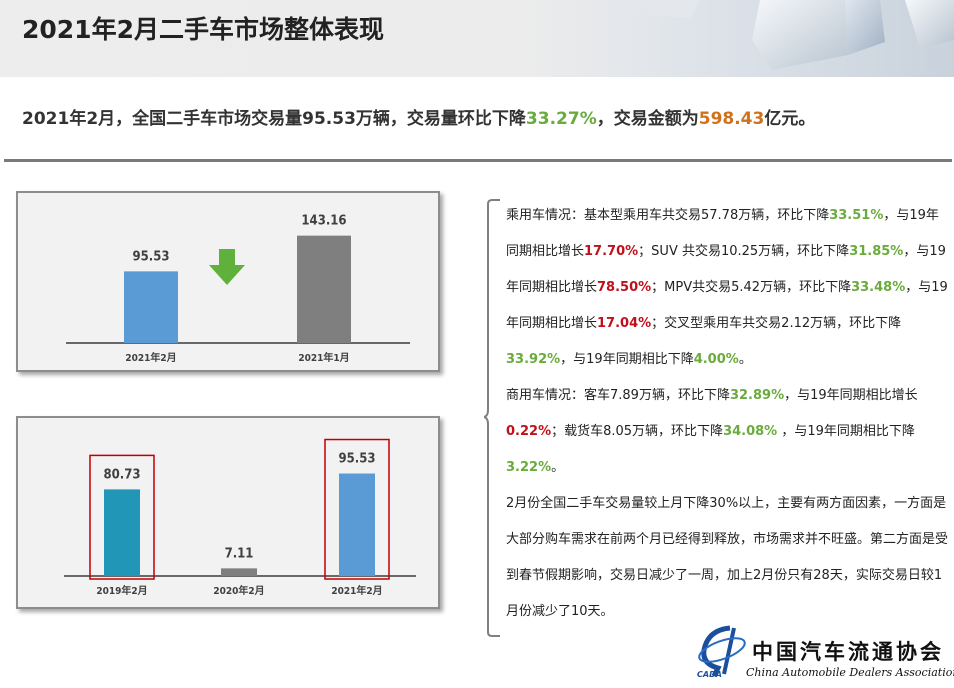 This screenshot has width=954, height=688. Describe the element at coordinates (238, 289) in the screenshot. I see `mom-chart-svg: 95.53 2021年2月 143.16 2021年1月` at that location.